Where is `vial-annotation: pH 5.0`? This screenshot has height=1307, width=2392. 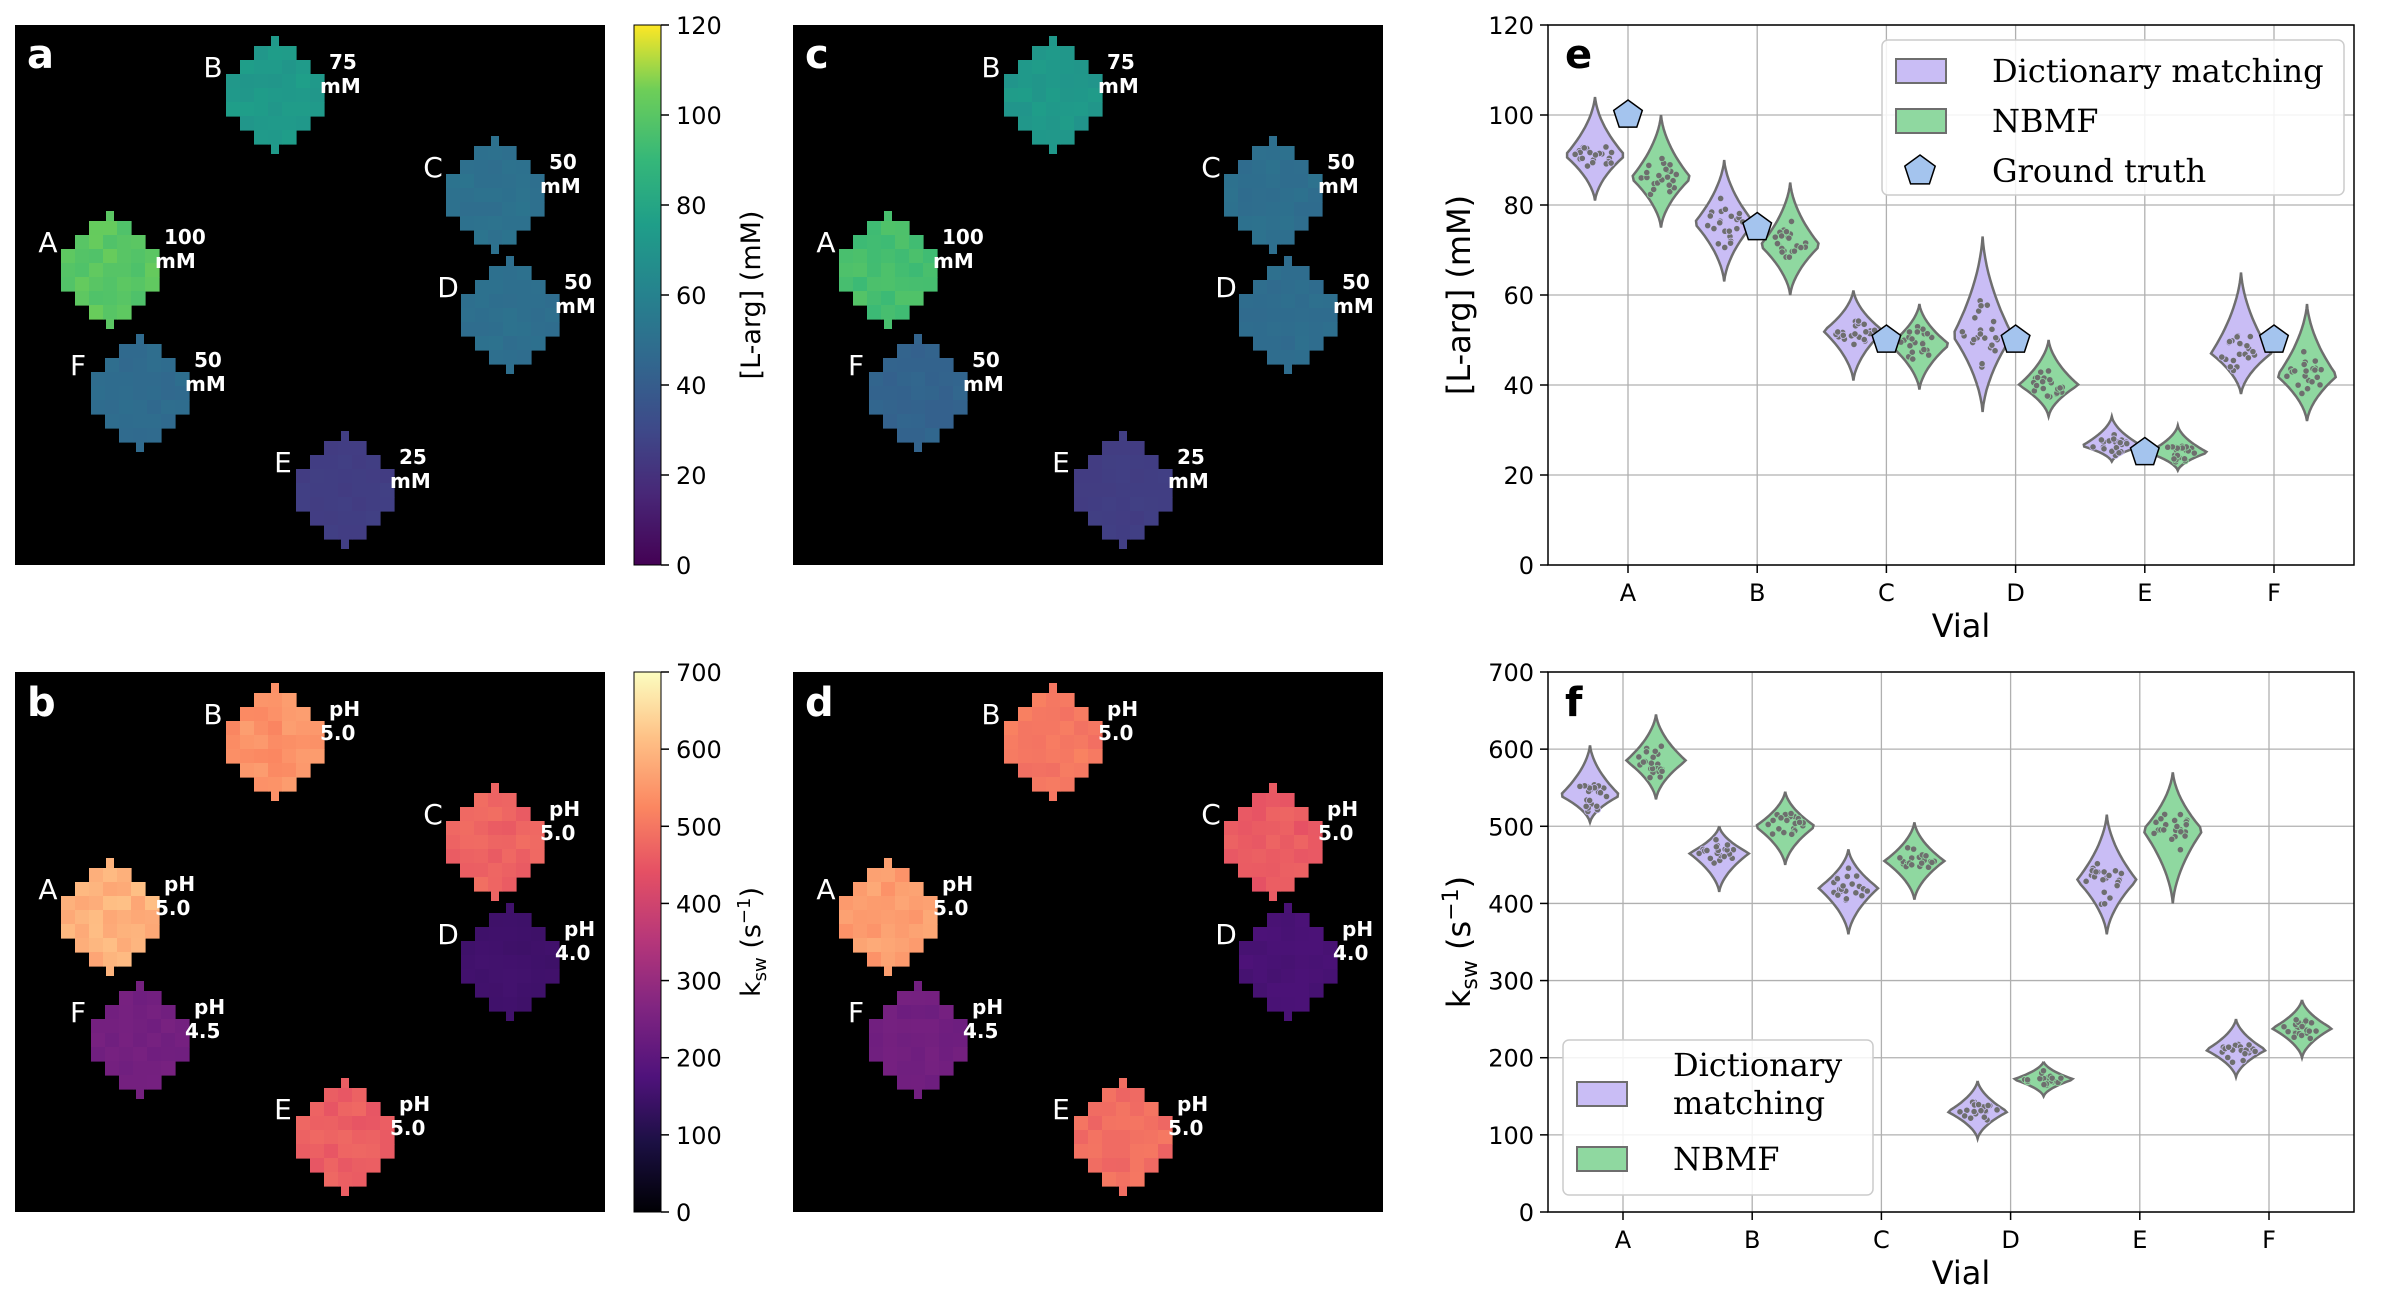
vial-annotation: pH 5.0 is located at coordinates (410, 1116).